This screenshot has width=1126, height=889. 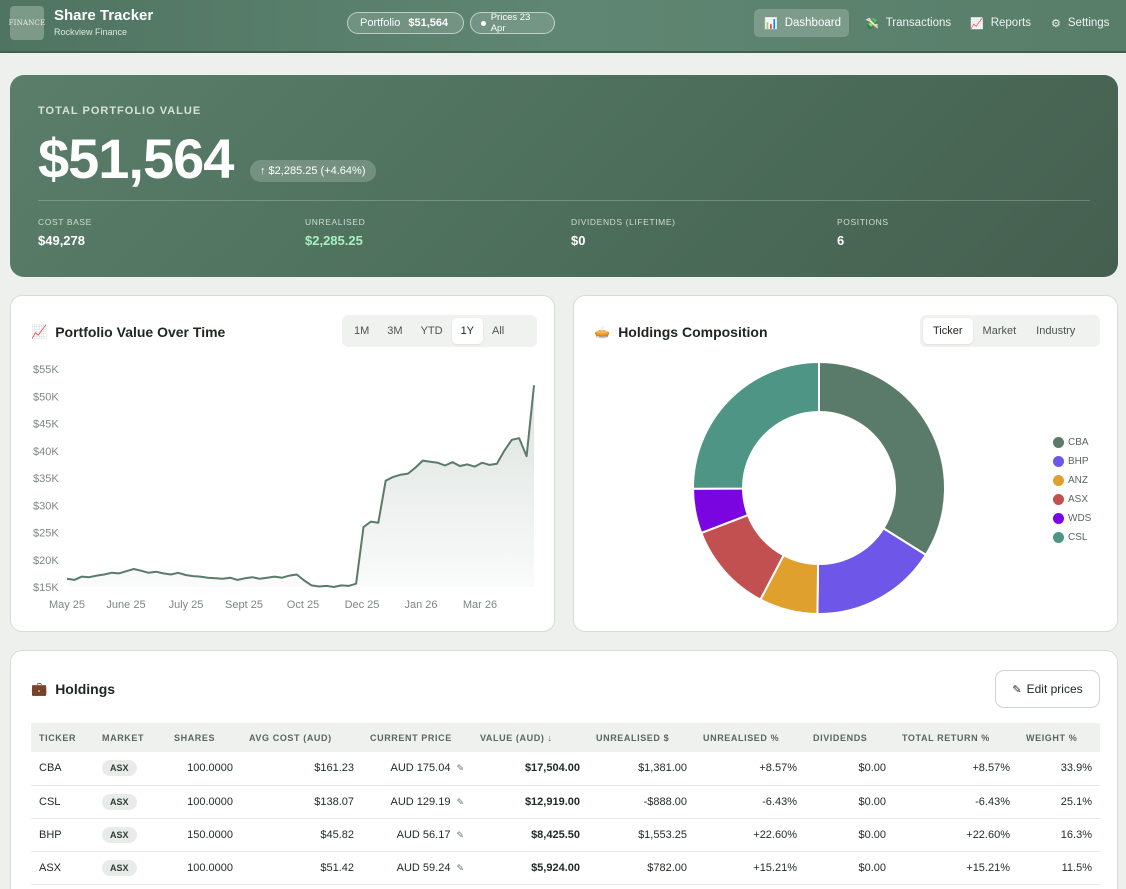 I want to click on cell-weight: 11.5%, so click(x=1059, y=868).